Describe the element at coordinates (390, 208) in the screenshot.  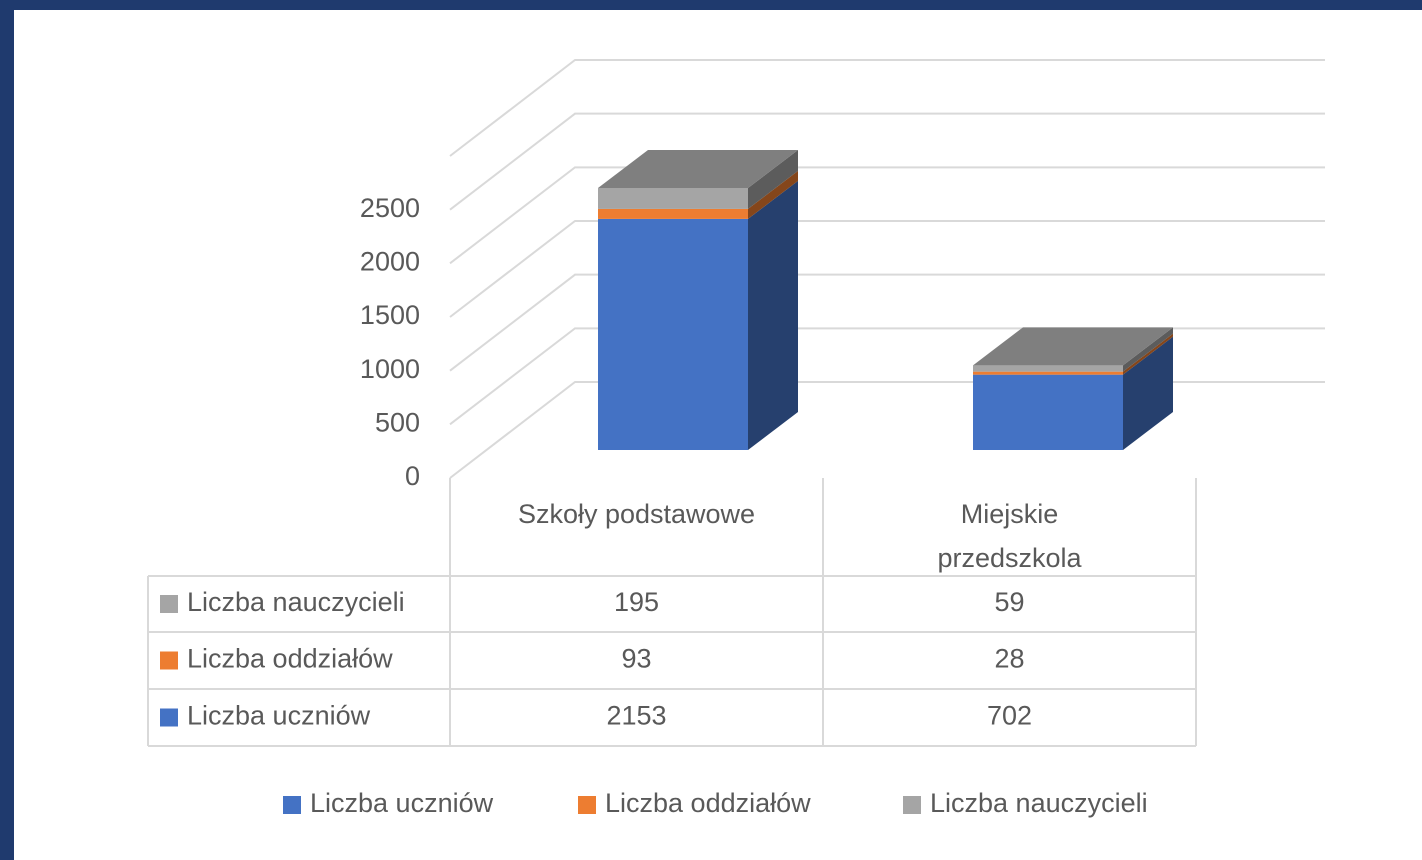
I see `y-tick-label: 2500` at that location.